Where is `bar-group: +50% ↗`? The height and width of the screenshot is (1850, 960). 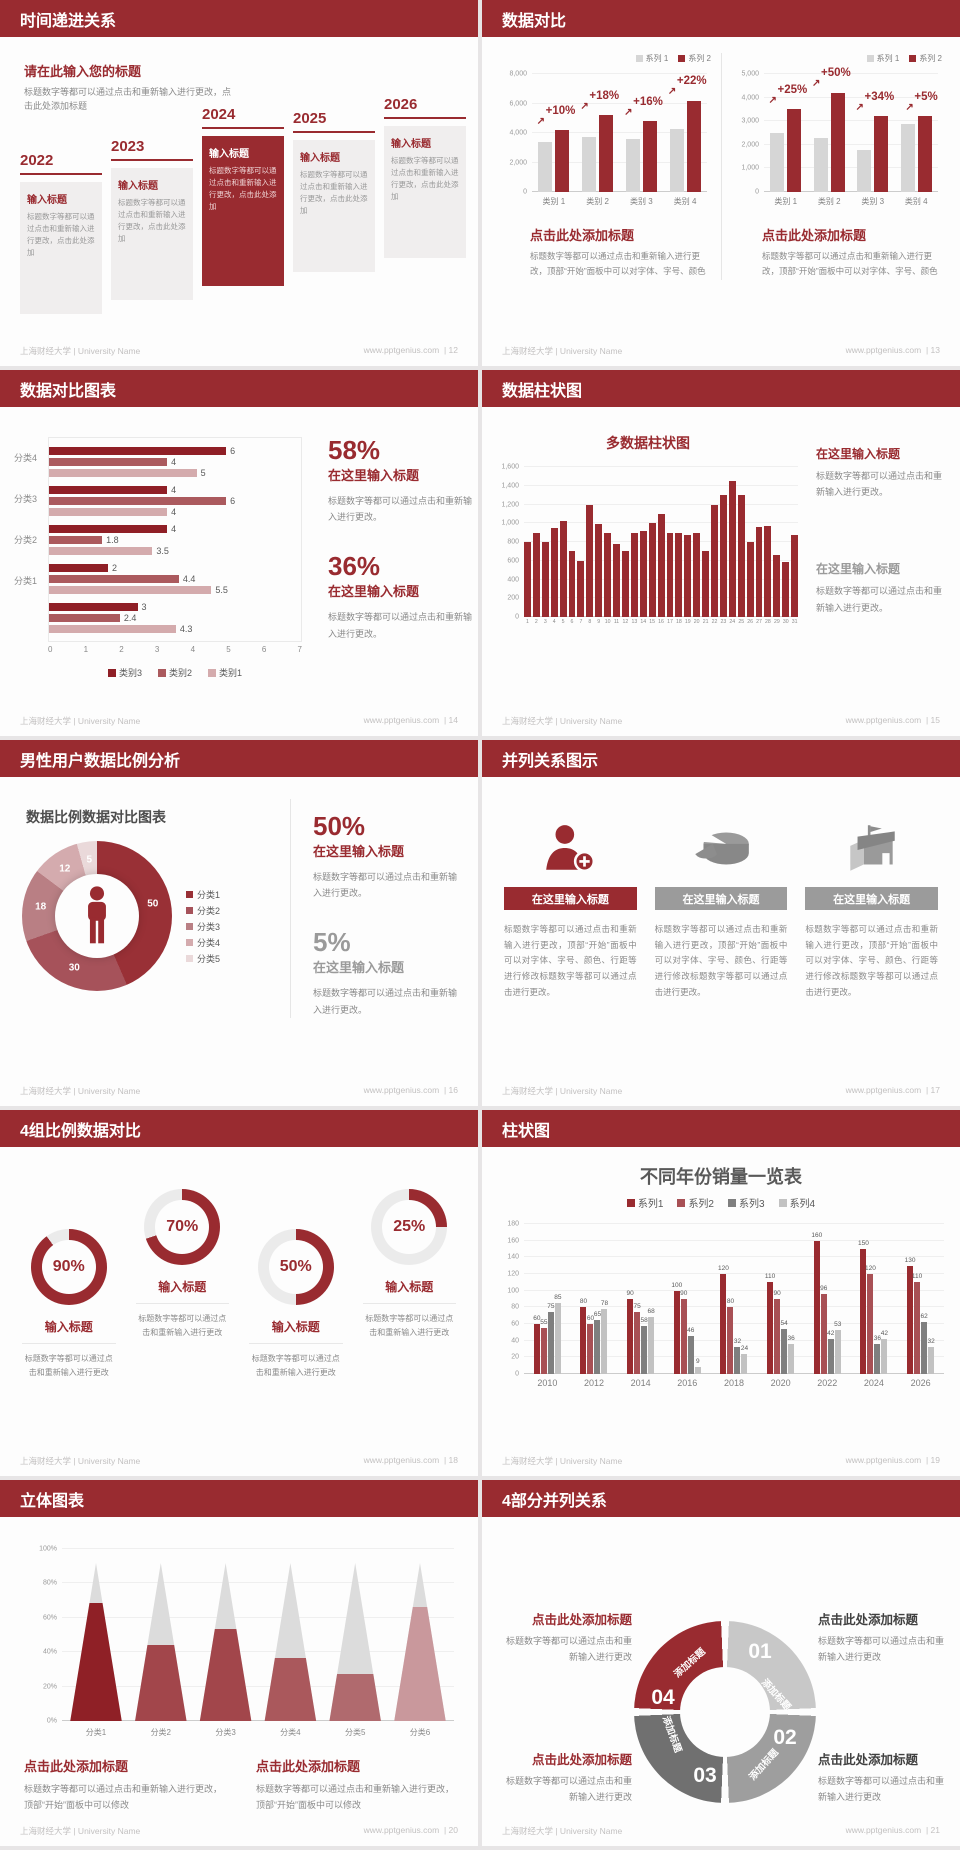 bar-group: +50% ↗ is located at coordinates (831, 129).